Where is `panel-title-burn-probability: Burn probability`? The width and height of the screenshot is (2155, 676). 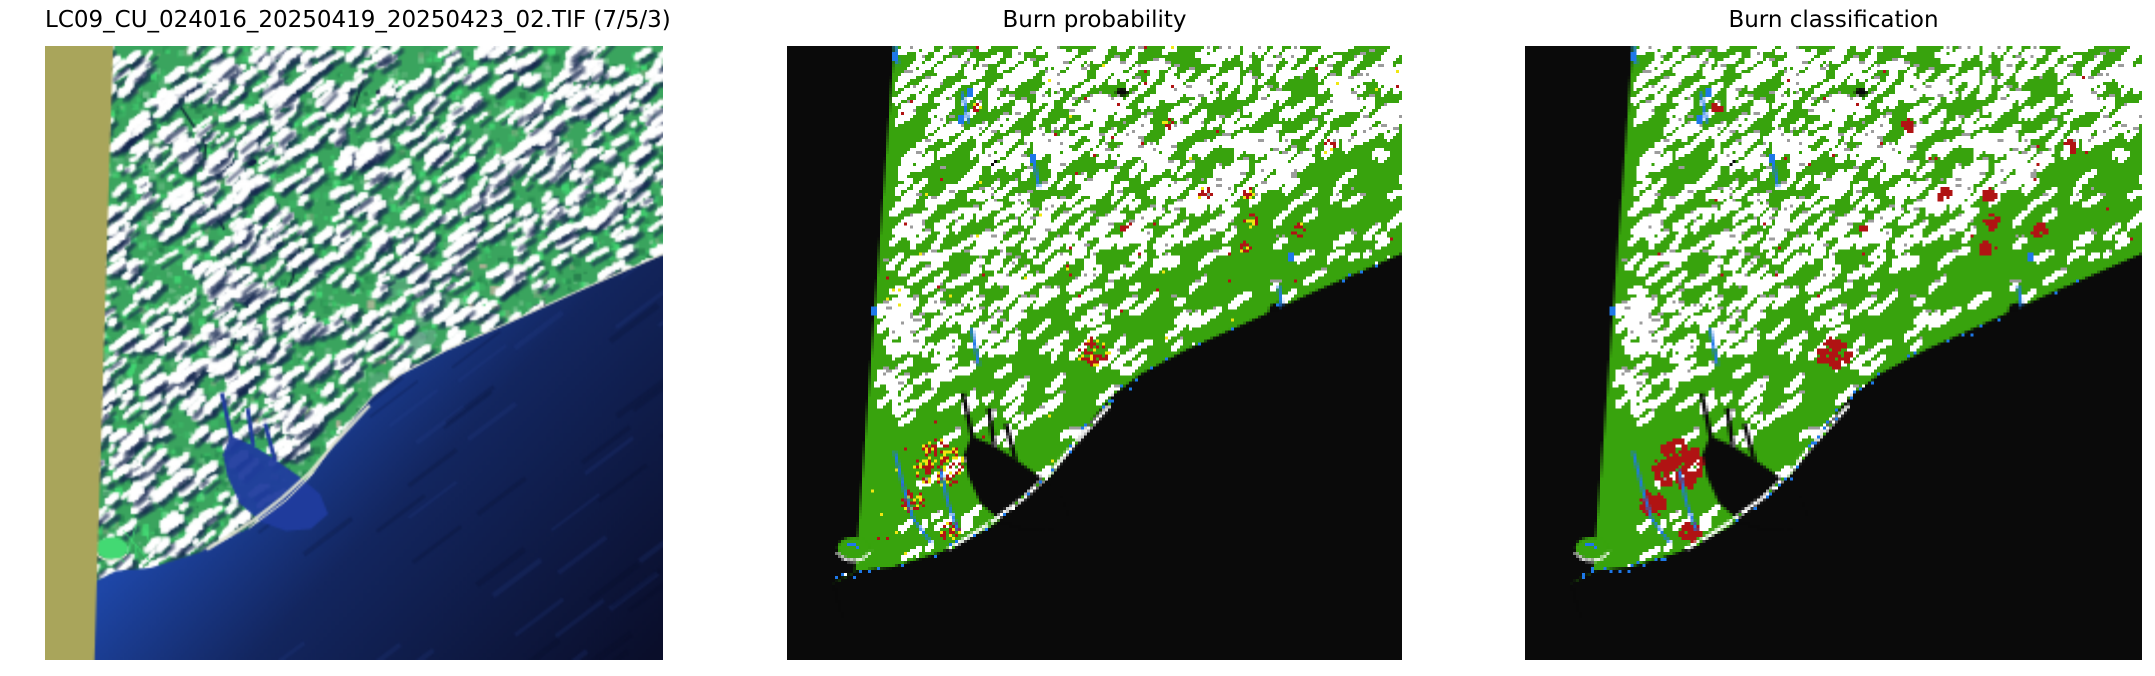
panel-title-burn-probability: Burn probability is located at coordinates (1094, 20).